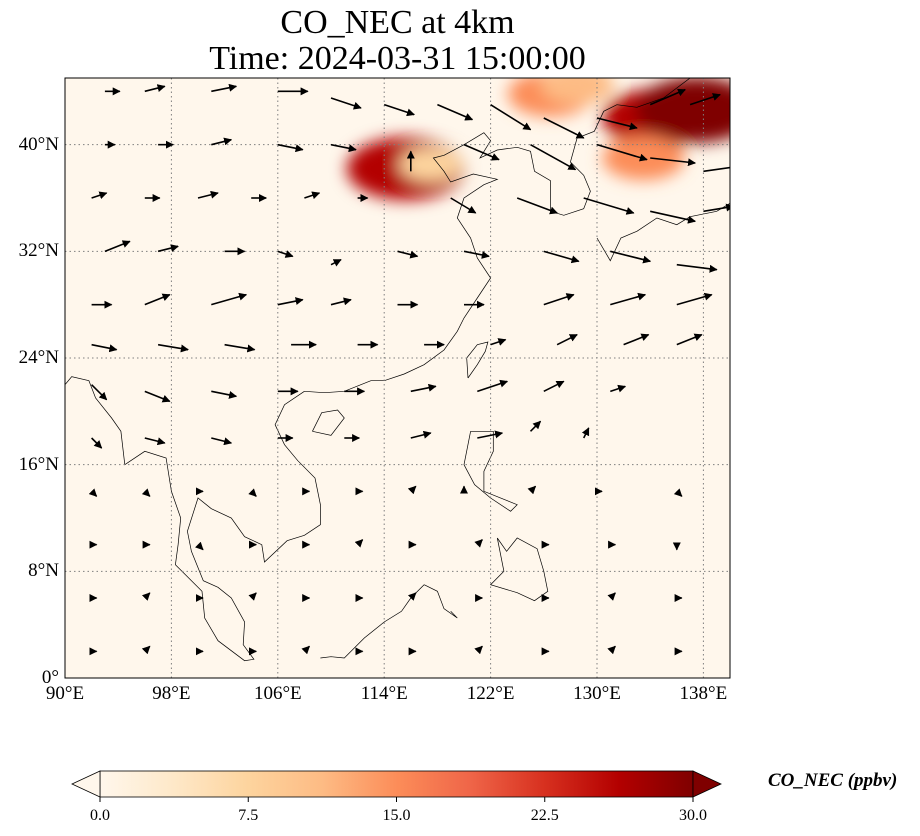 Image resolution: width=920 pixels, height=836 pixels. What do you see at coordinates (397, 22) in the screenshot?
I see `map-title-line1: CO_NEC at 4km` at bounding box center [397, 22].